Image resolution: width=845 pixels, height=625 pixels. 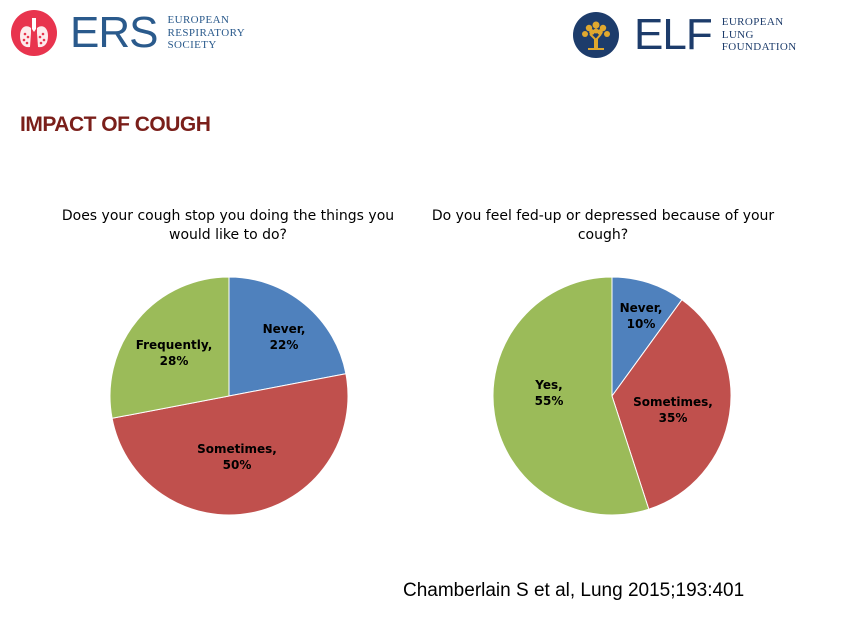 I want to click on ers-lungs-icon, so click(x=34, y=33).